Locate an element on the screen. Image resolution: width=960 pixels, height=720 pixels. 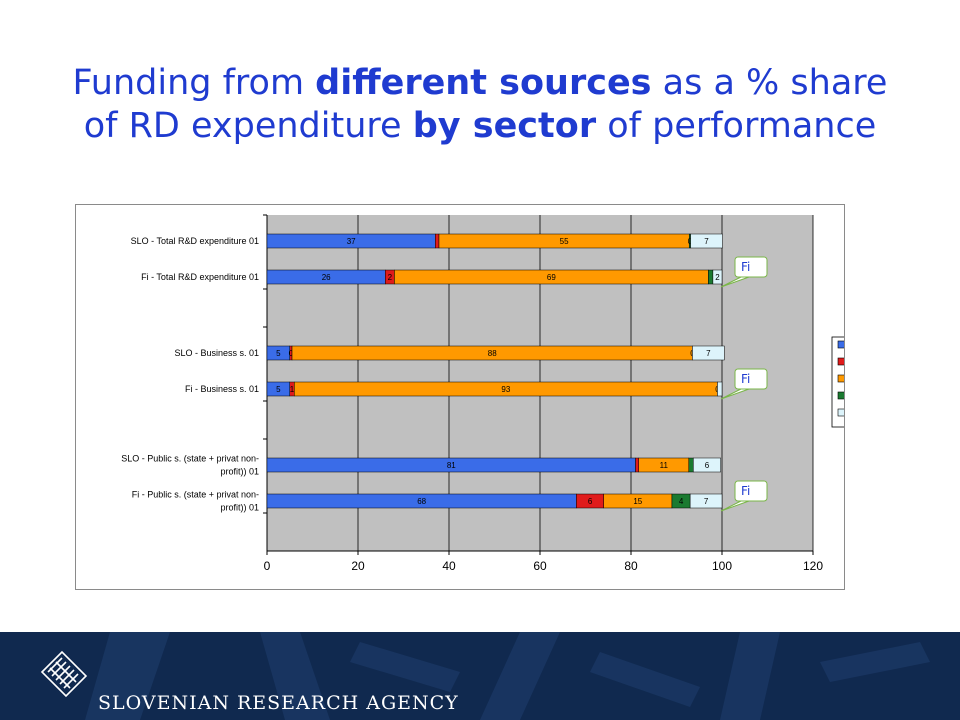
category-label-4-line-1: profit)) 01 is located at coordinates (239, 472).